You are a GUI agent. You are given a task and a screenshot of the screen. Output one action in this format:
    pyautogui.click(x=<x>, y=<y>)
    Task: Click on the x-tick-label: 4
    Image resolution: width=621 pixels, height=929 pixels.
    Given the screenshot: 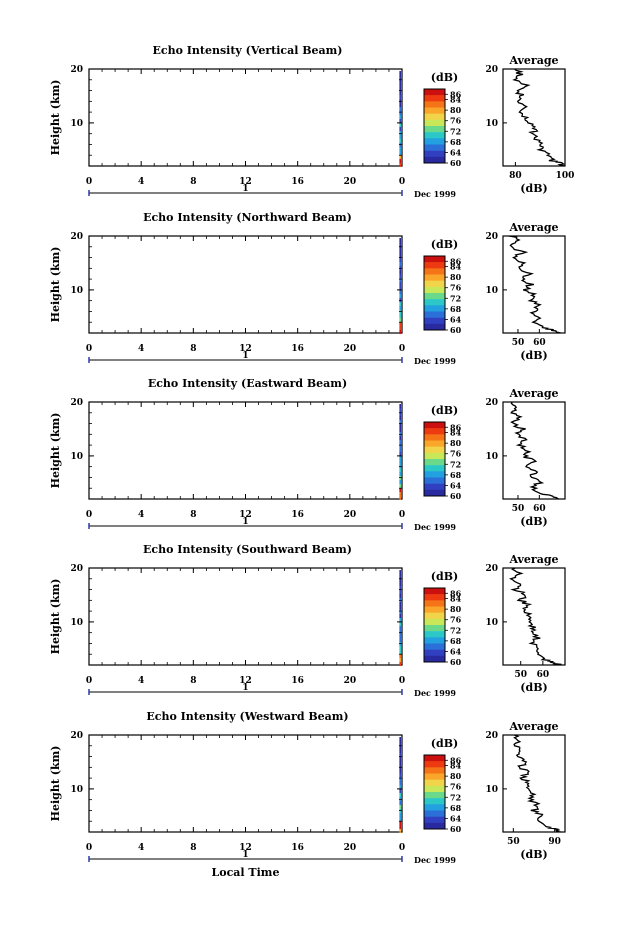 What is the action you would take?
    pyautogui.click(x=141, y=182)
    